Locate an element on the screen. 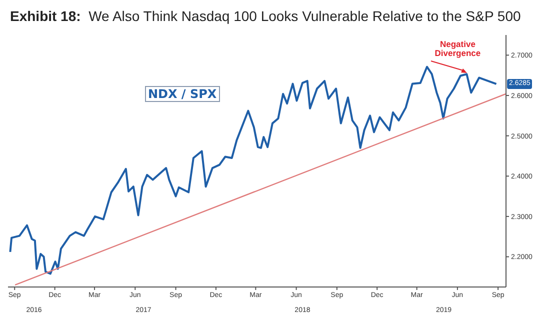 This screenshot has height=321, width=540. annotation: Negative Divergence is located at coordinates (458, 48).